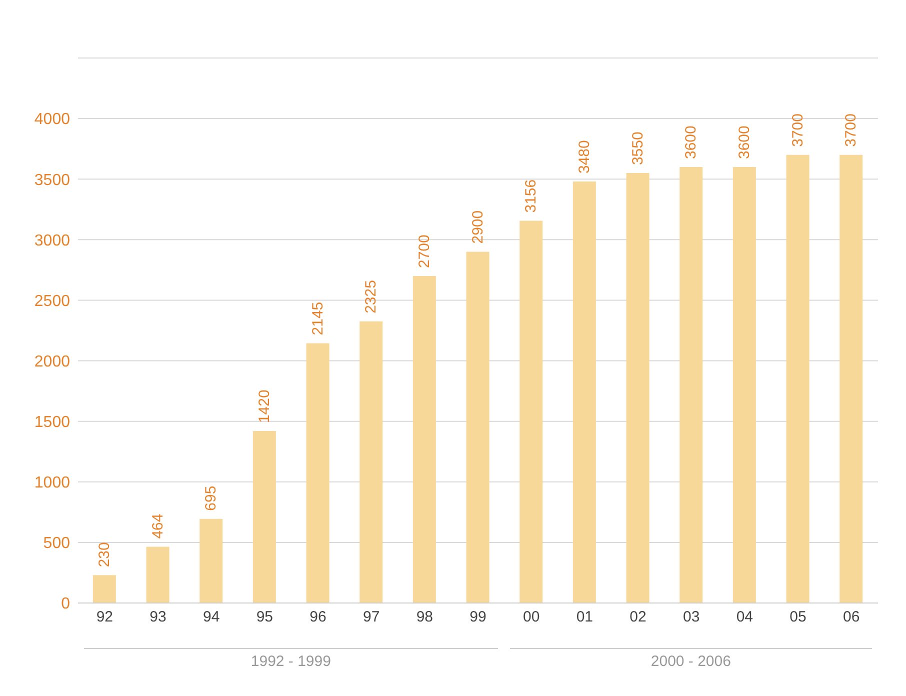 Image resolution: width=906 pixels, height=696 pixels. Describe the element at coordinates (158, 617) in the screenshot. I see `x-tick-label: 93` at that location.